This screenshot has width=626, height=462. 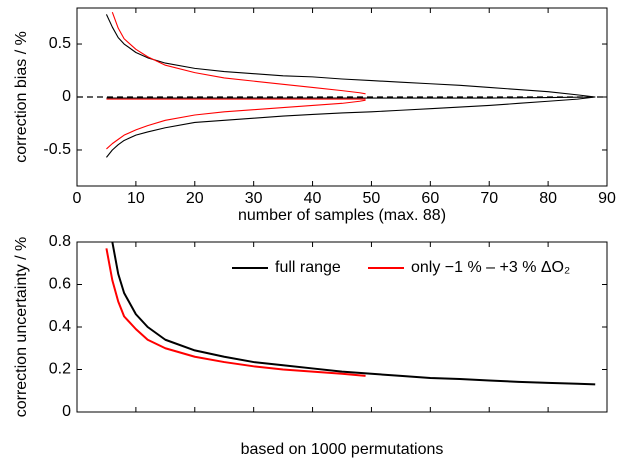 I want to click on y-tick-label: 0.6, so click(x=60, y=284).